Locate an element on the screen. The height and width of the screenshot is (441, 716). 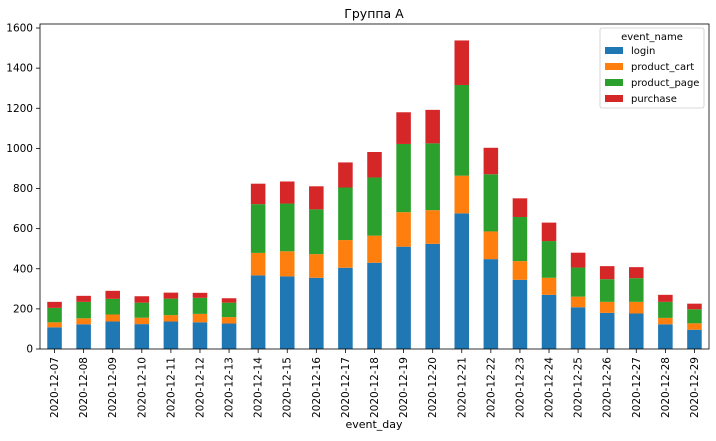
x-tick-label: 2020-12-14 is located at coordinates (259, 387).